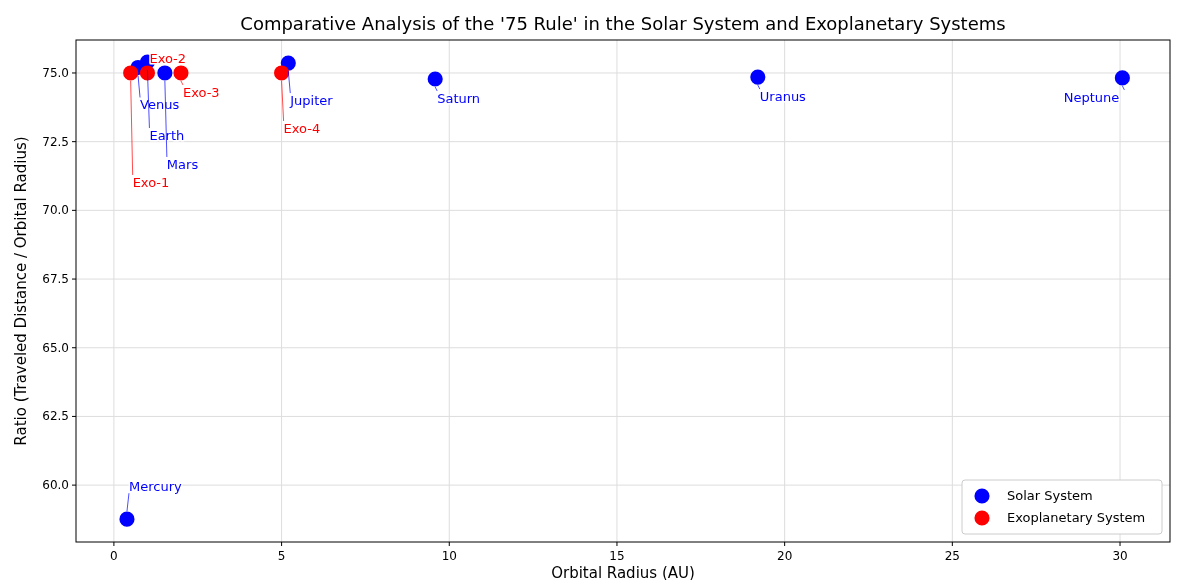 The width and height of the screenshot is (1184, 588). I want to click on legend-label: Solar System, so click(1050, 495).